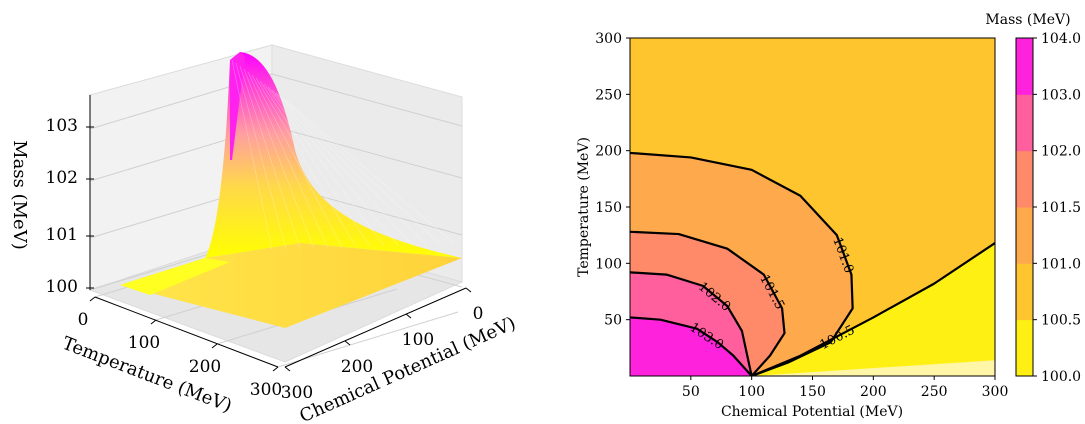  What do you see at coordinates (1061, 264) in the screenshot?
I see `colorbar-tick-label: 101.0` at bounding box center [1061, 264].